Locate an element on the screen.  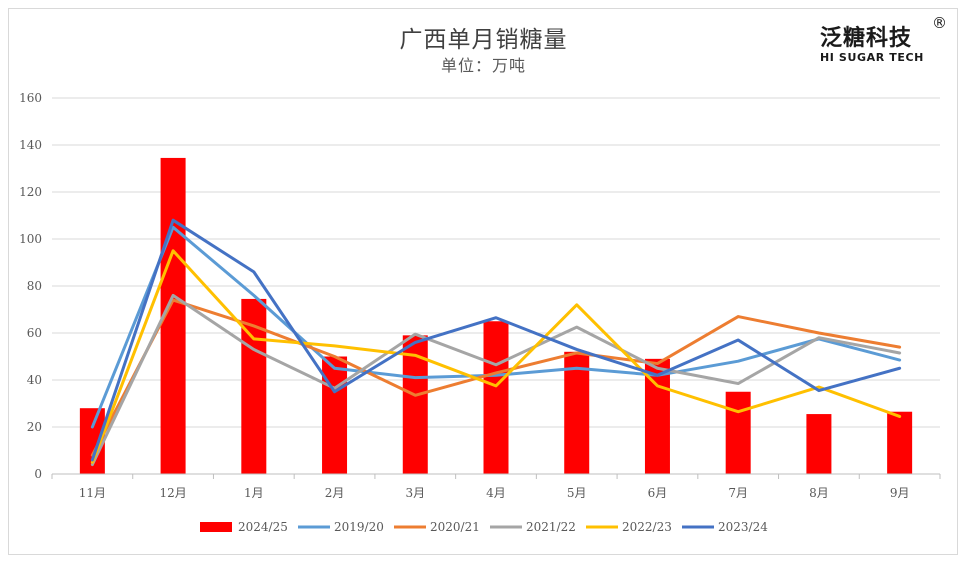
y-tick-label: 40 is located at coordinates (34, 380).